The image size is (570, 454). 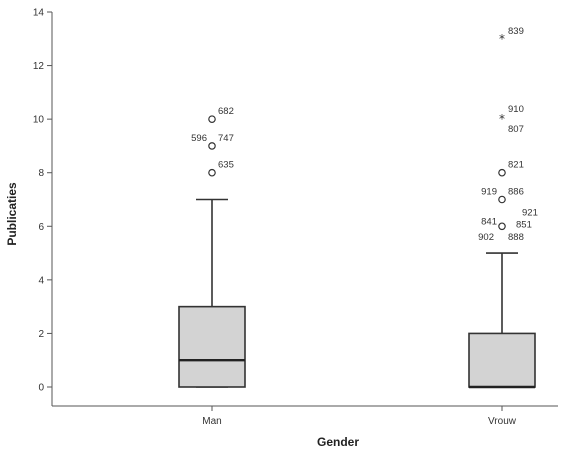 I want to click on outlier-label: 910, so click(x=516, y=109).